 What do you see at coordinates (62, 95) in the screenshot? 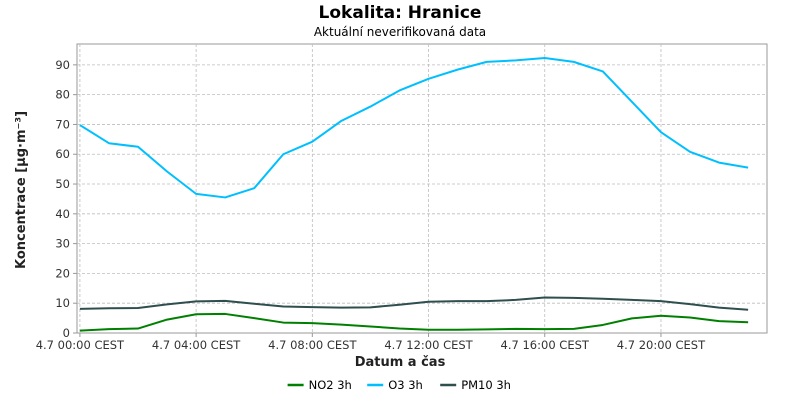
I see `y-tick-label: 80` at bounding box center [62, 95].